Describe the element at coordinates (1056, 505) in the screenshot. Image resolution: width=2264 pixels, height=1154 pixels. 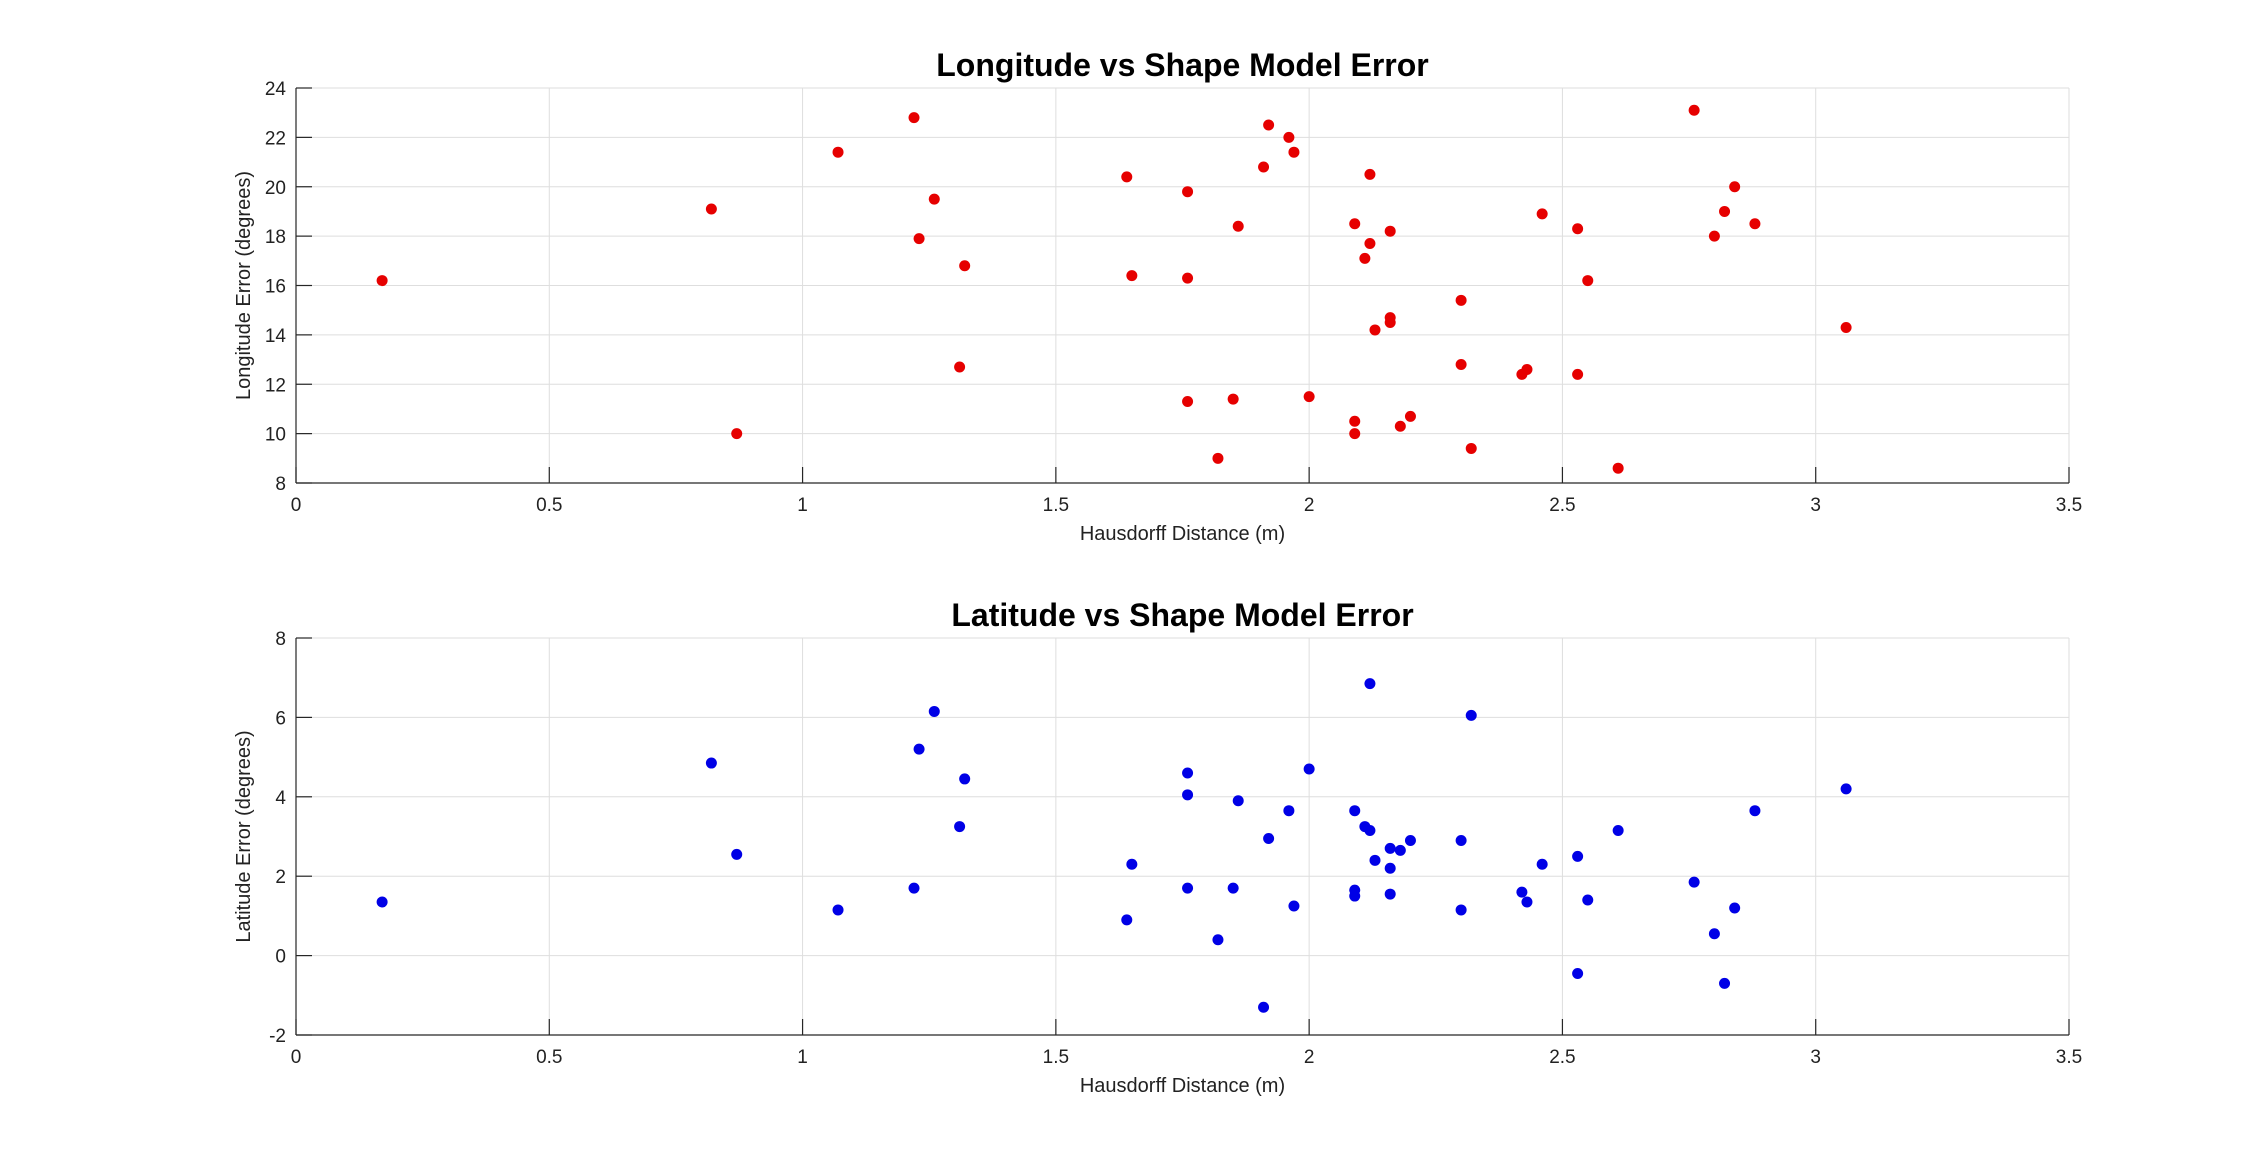
I see `longitude-x-tick-label: 1.5` at that location.